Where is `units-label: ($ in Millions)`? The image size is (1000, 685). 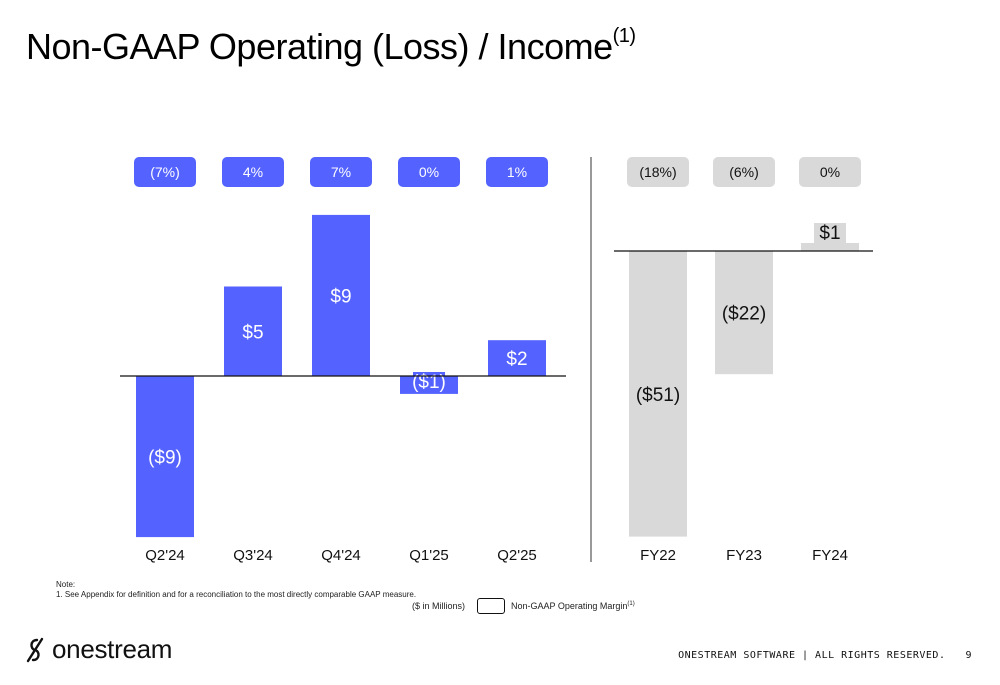 units-label: ($ in Millions) is located at coordinates (439, 606).